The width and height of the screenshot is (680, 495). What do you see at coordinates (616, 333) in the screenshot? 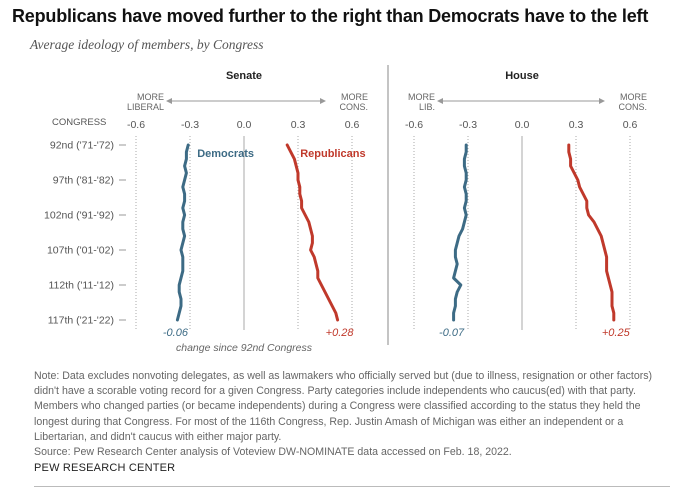
I see `republican-change-label: +0.25` at bounding box center [616, 333].